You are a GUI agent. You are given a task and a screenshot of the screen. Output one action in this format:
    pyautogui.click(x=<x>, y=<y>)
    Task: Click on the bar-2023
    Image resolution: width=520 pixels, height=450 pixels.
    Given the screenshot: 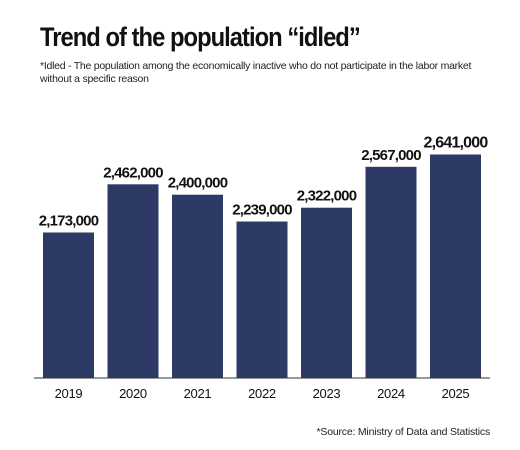 What is the action you would take?
    pyautogui.click(x=326, y=292)
    